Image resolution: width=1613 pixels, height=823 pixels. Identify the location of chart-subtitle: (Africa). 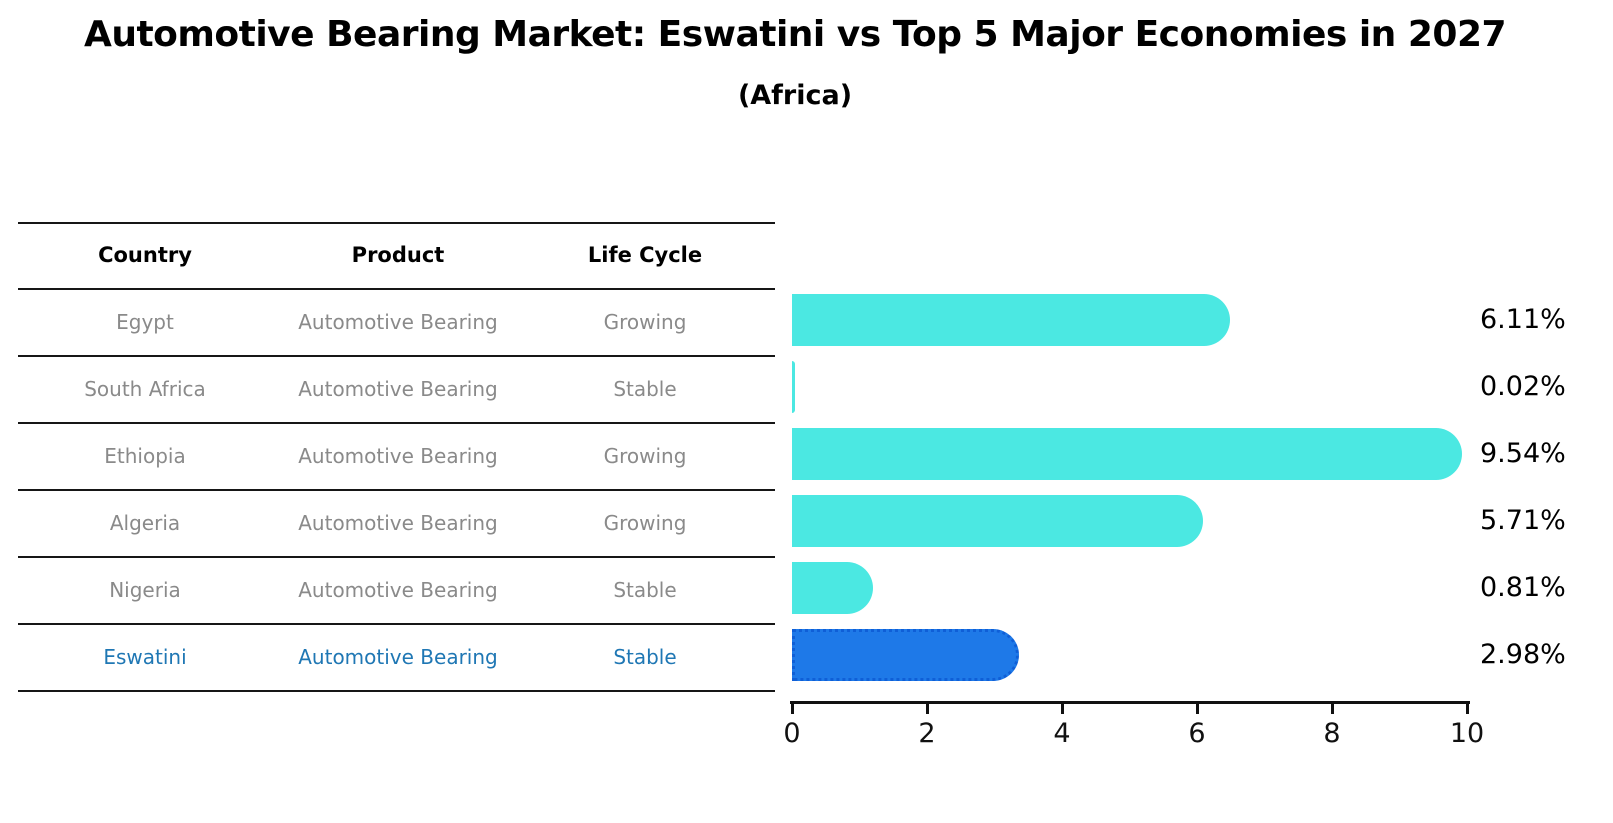
(795, 95).